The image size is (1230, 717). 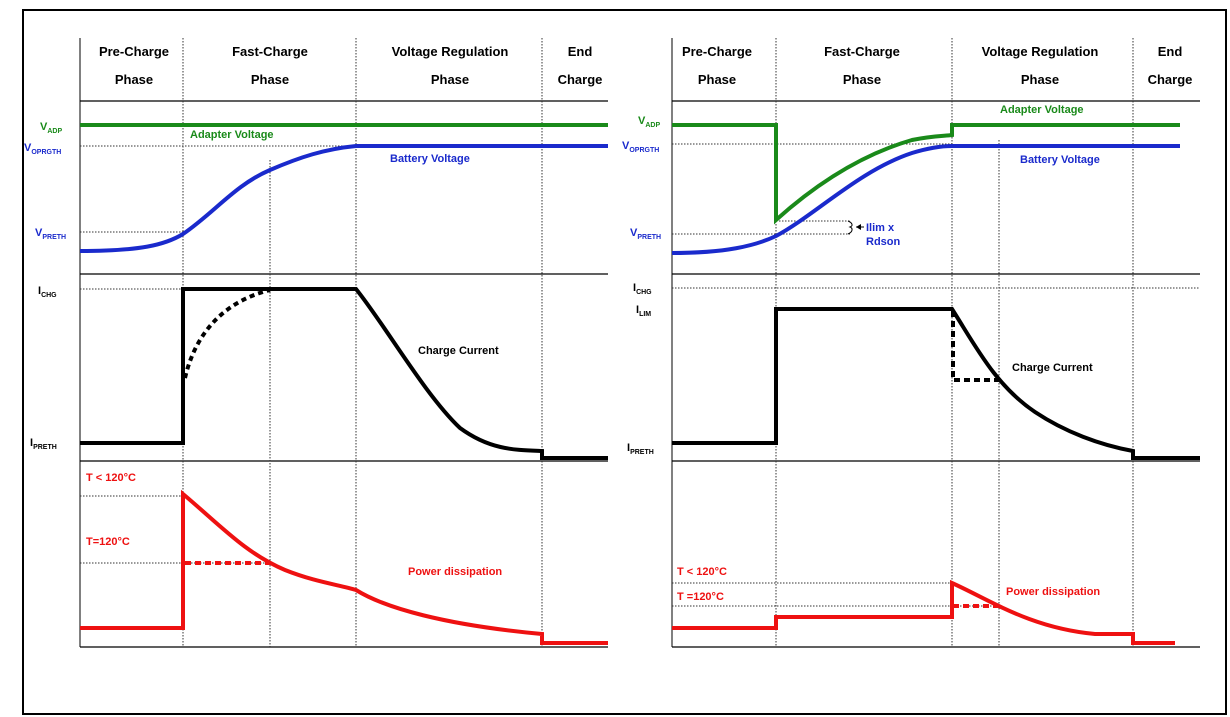 What do you see at coordinates (450, 79) in the screenshot?
I see `left-phase-3-line2: Phase` at bounding box center [450, 79].